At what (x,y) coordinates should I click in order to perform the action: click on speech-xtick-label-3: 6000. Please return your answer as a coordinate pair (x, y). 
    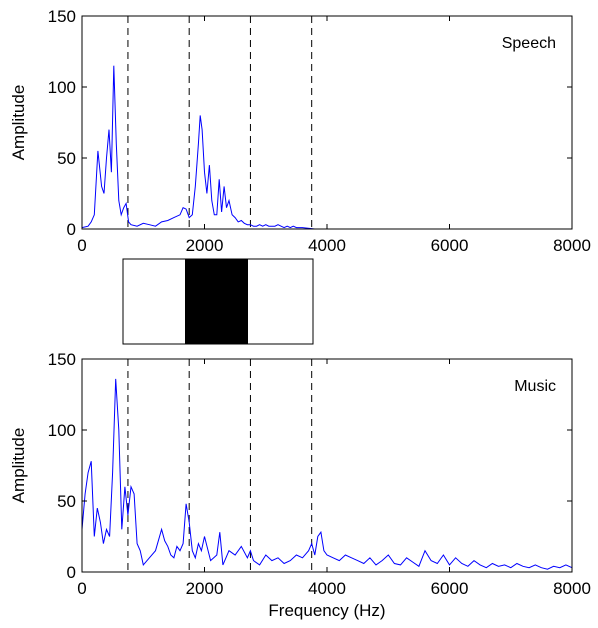
    Looking at the image, I should click on (450, 245).